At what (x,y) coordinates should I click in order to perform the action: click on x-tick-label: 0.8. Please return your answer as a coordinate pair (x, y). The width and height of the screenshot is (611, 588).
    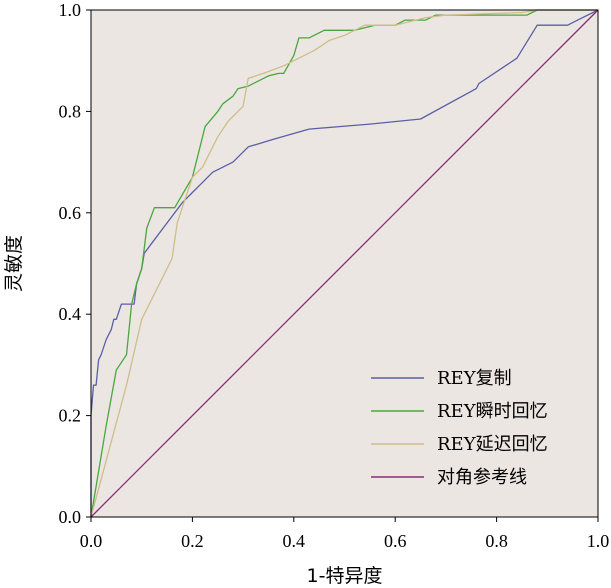
    Looking at the image, I should click on (496, 541).